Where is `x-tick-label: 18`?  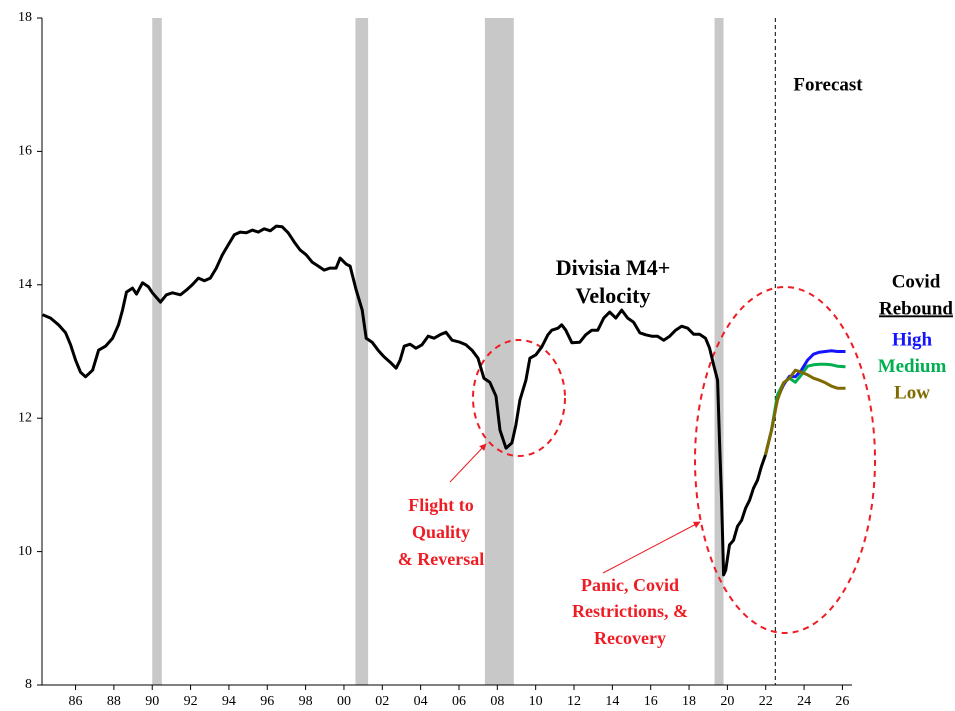 x-tick-label: 18 is located at coordinates (689, 701).